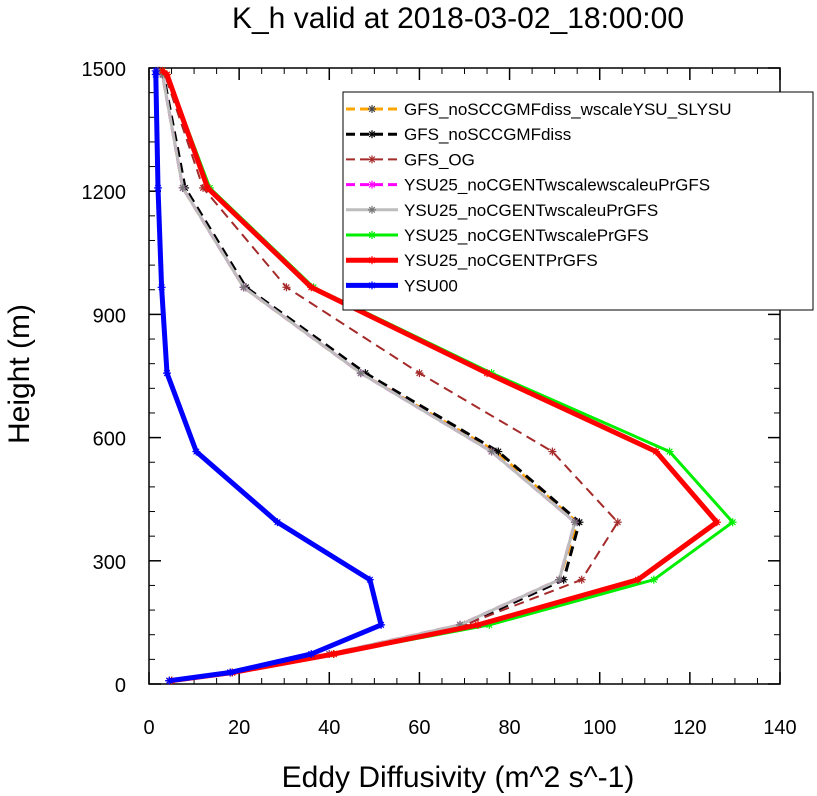 This screenshot has height=796, width=817. I want to click on legend-item: YSU00, so click(402, 285).